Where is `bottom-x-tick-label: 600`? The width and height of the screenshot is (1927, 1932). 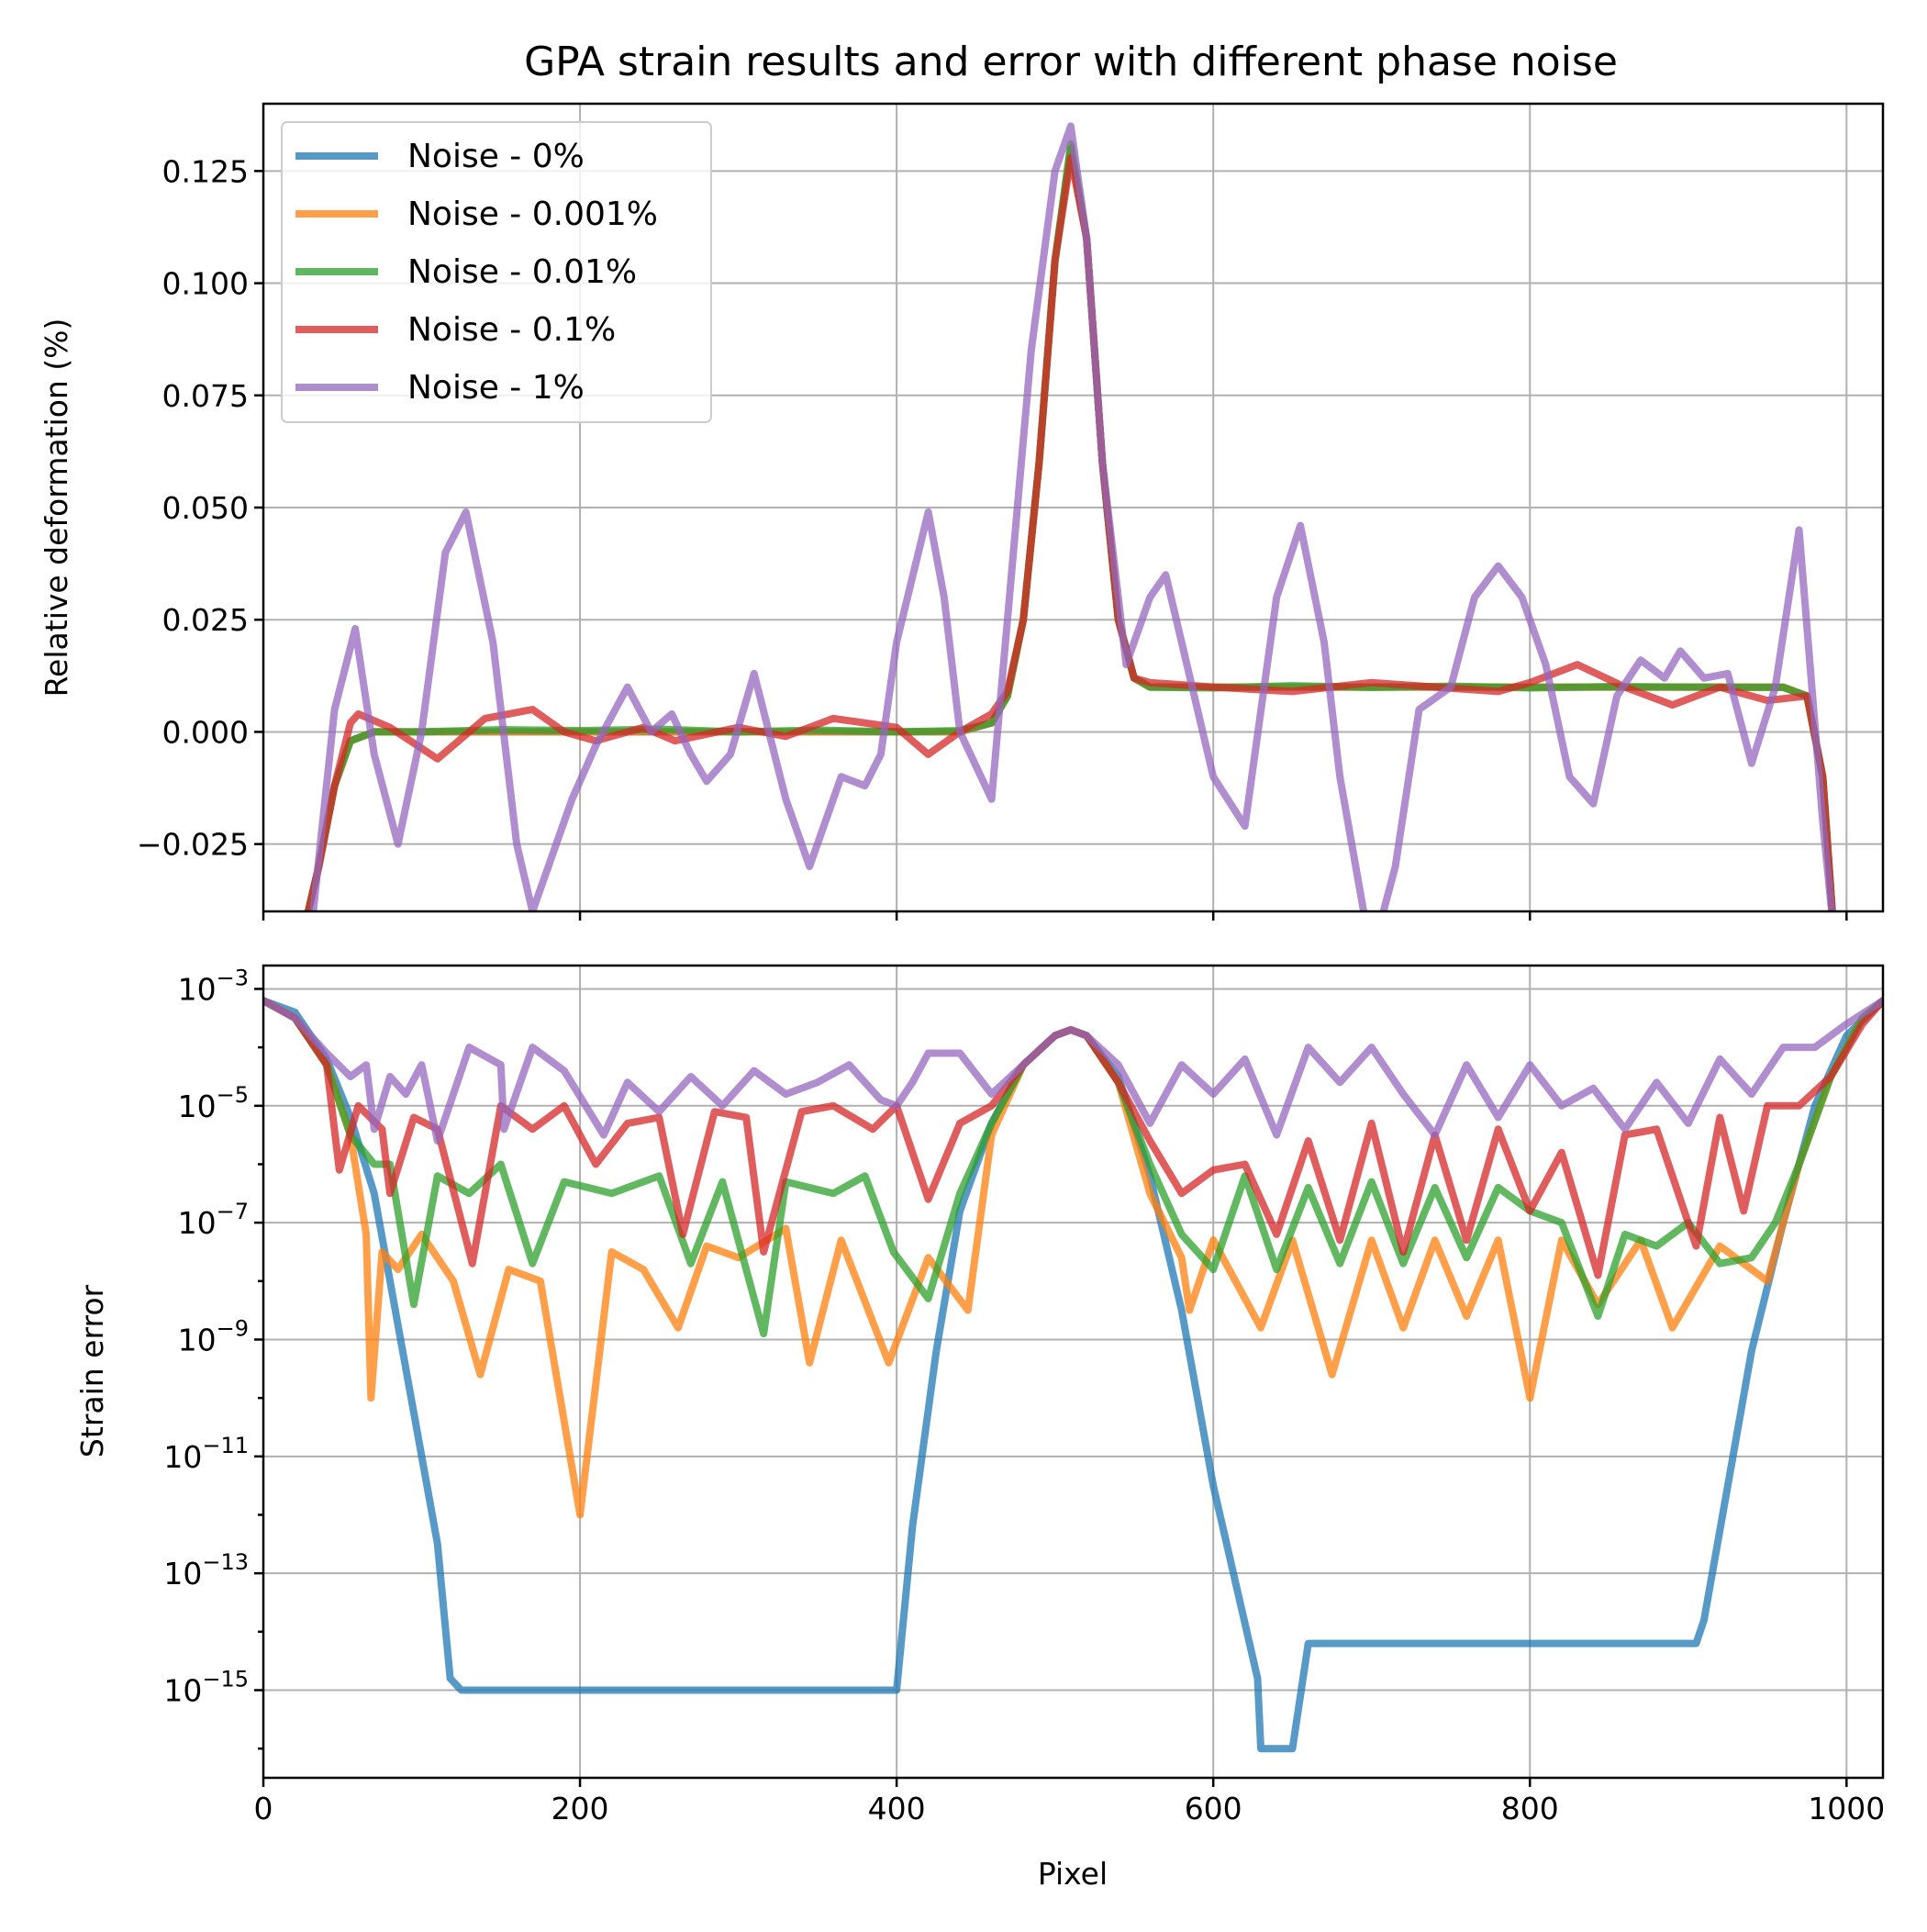 bottom-x-tick-label: 600 is located at coordinates (1213, 1808).